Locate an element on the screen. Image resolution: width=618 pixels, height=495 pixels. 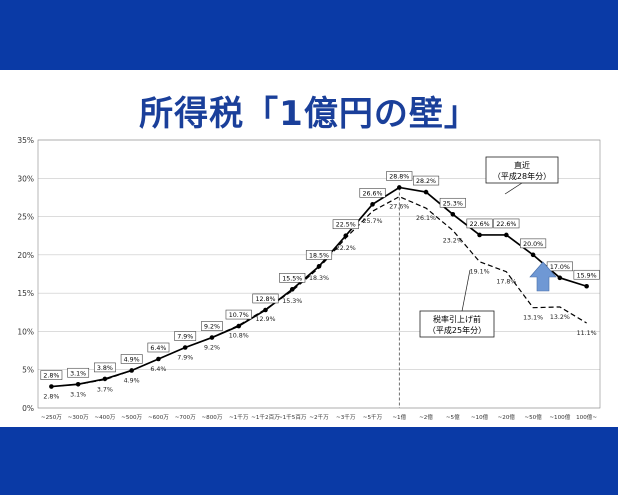
data-label-current: 28.8% is located at coordinates (399, 176).